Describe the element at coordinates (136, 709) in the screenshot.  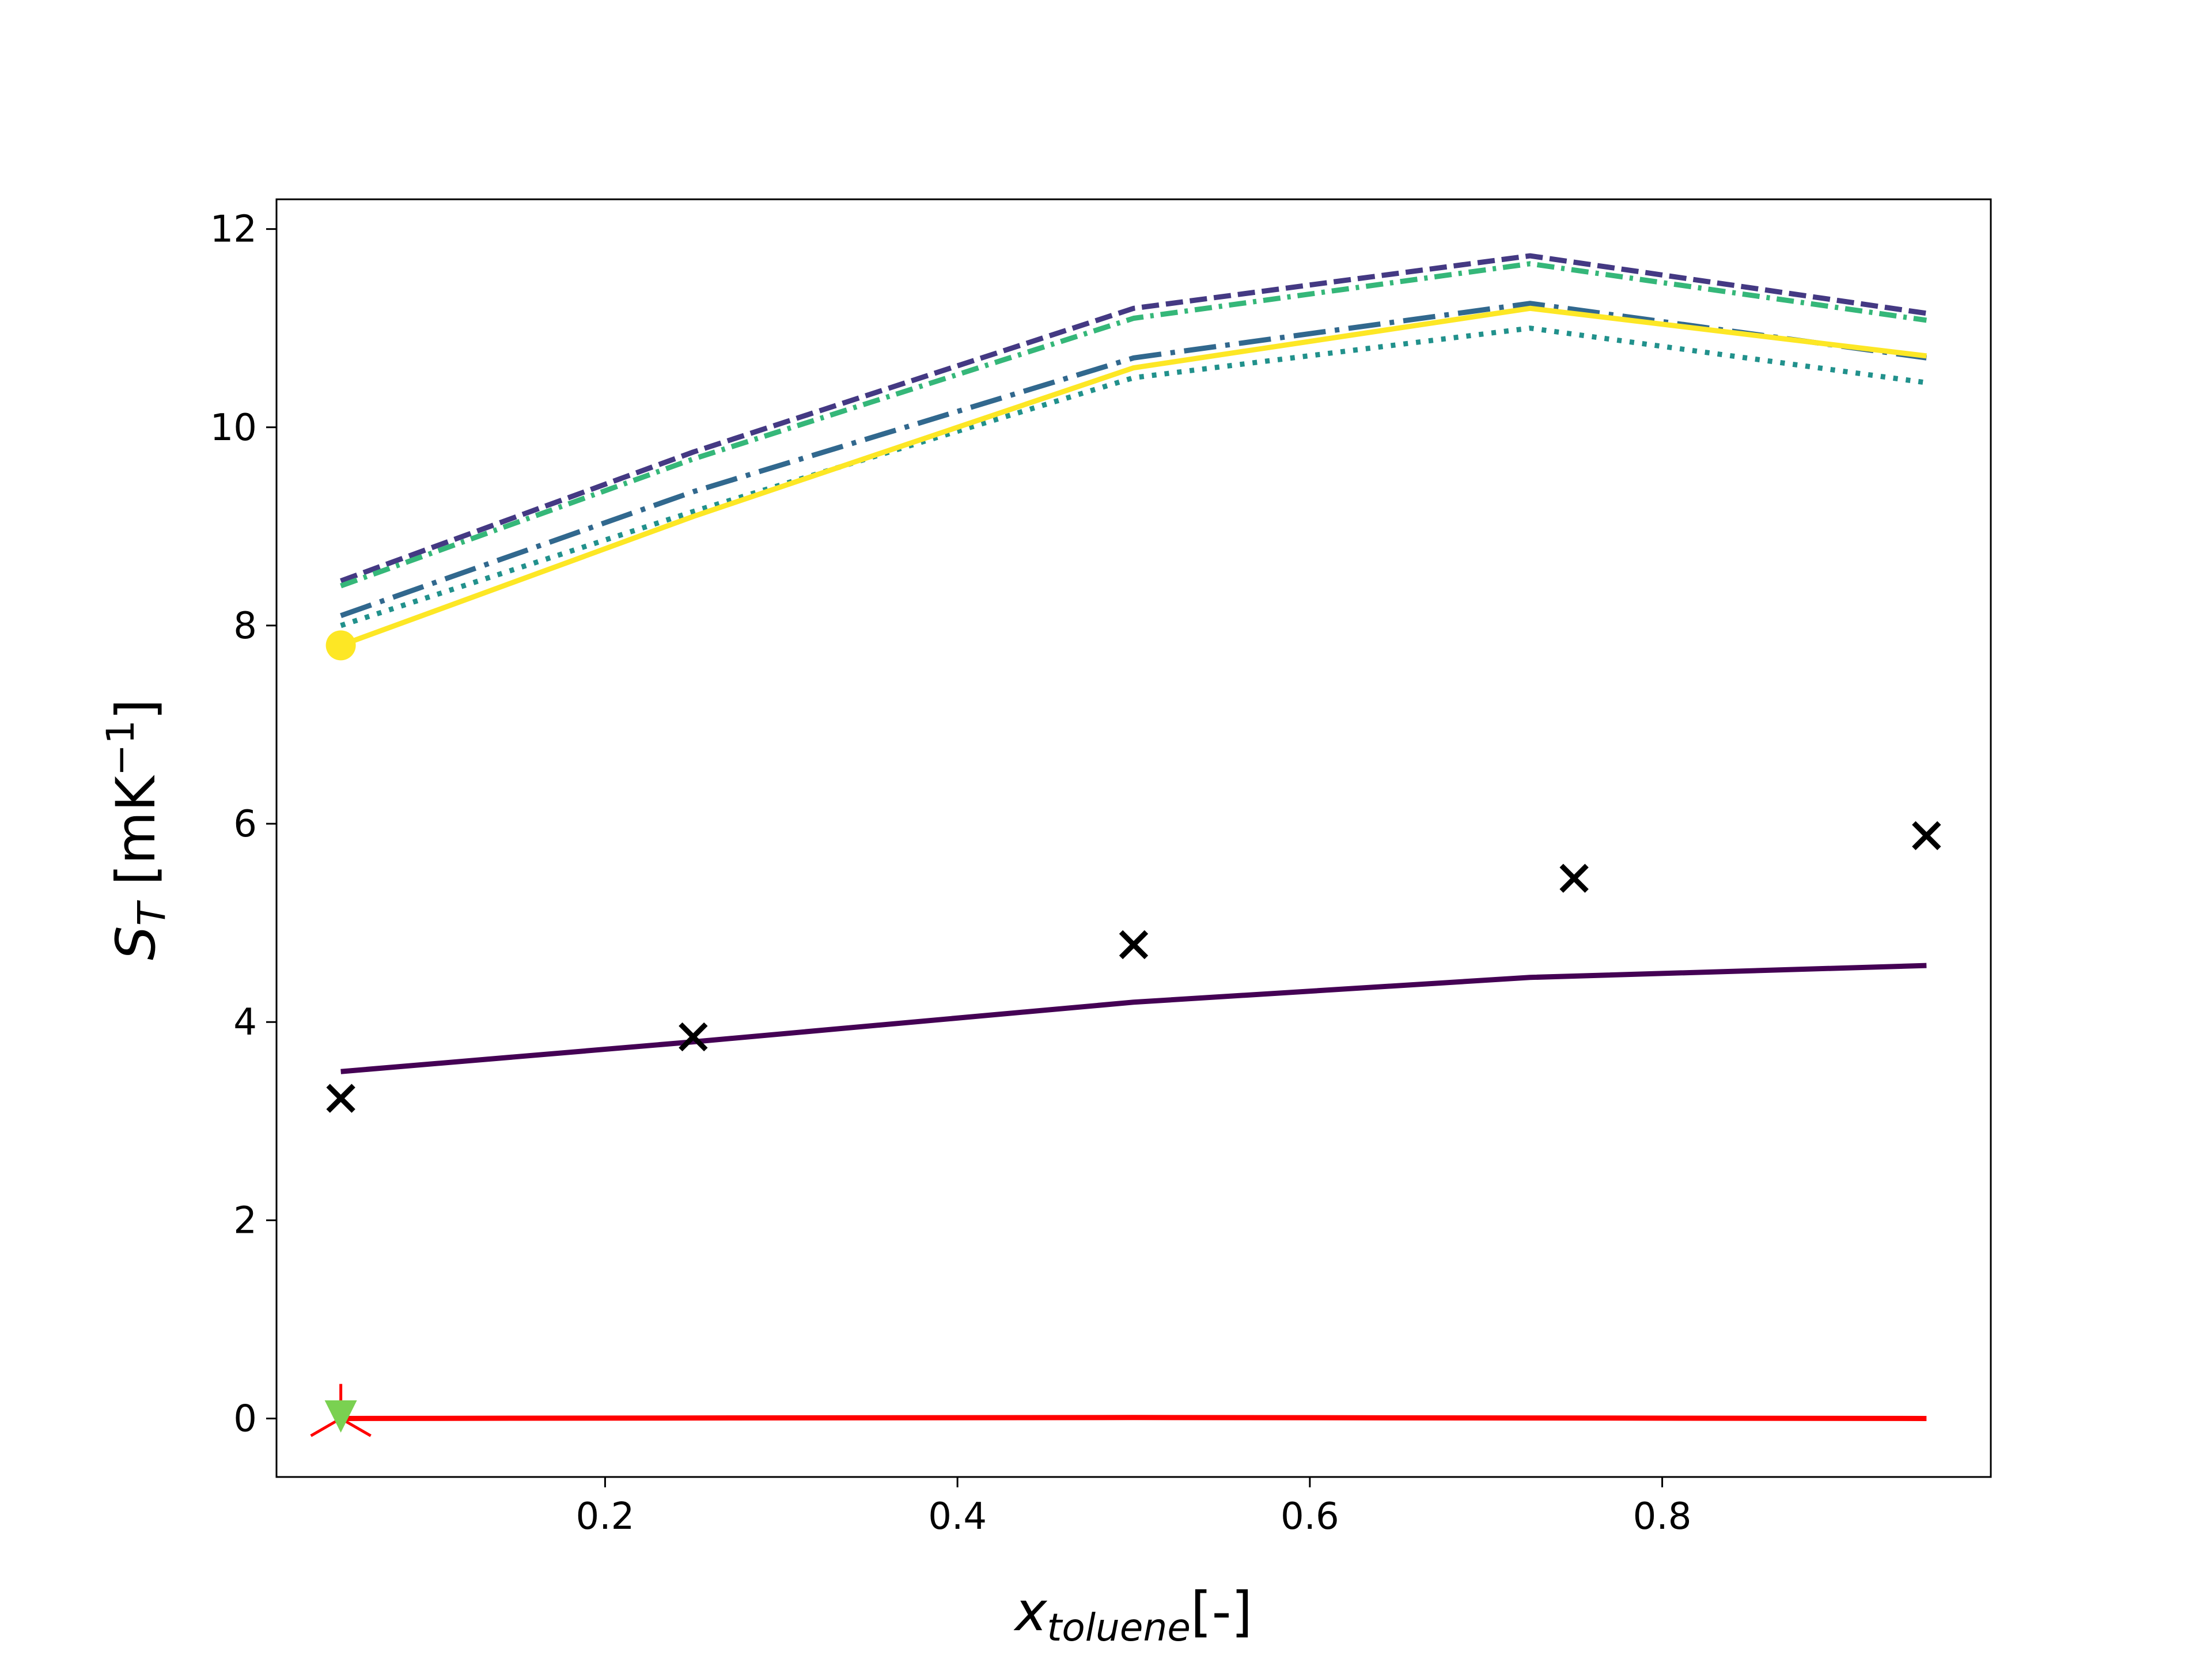
I see `y-axis-label-unit-close: ]` at that location.